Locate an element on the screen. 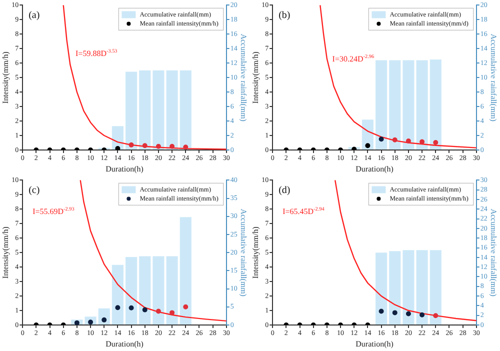 The image size is (500, 351). annotation: (c) is located at coordinates (34, 190).